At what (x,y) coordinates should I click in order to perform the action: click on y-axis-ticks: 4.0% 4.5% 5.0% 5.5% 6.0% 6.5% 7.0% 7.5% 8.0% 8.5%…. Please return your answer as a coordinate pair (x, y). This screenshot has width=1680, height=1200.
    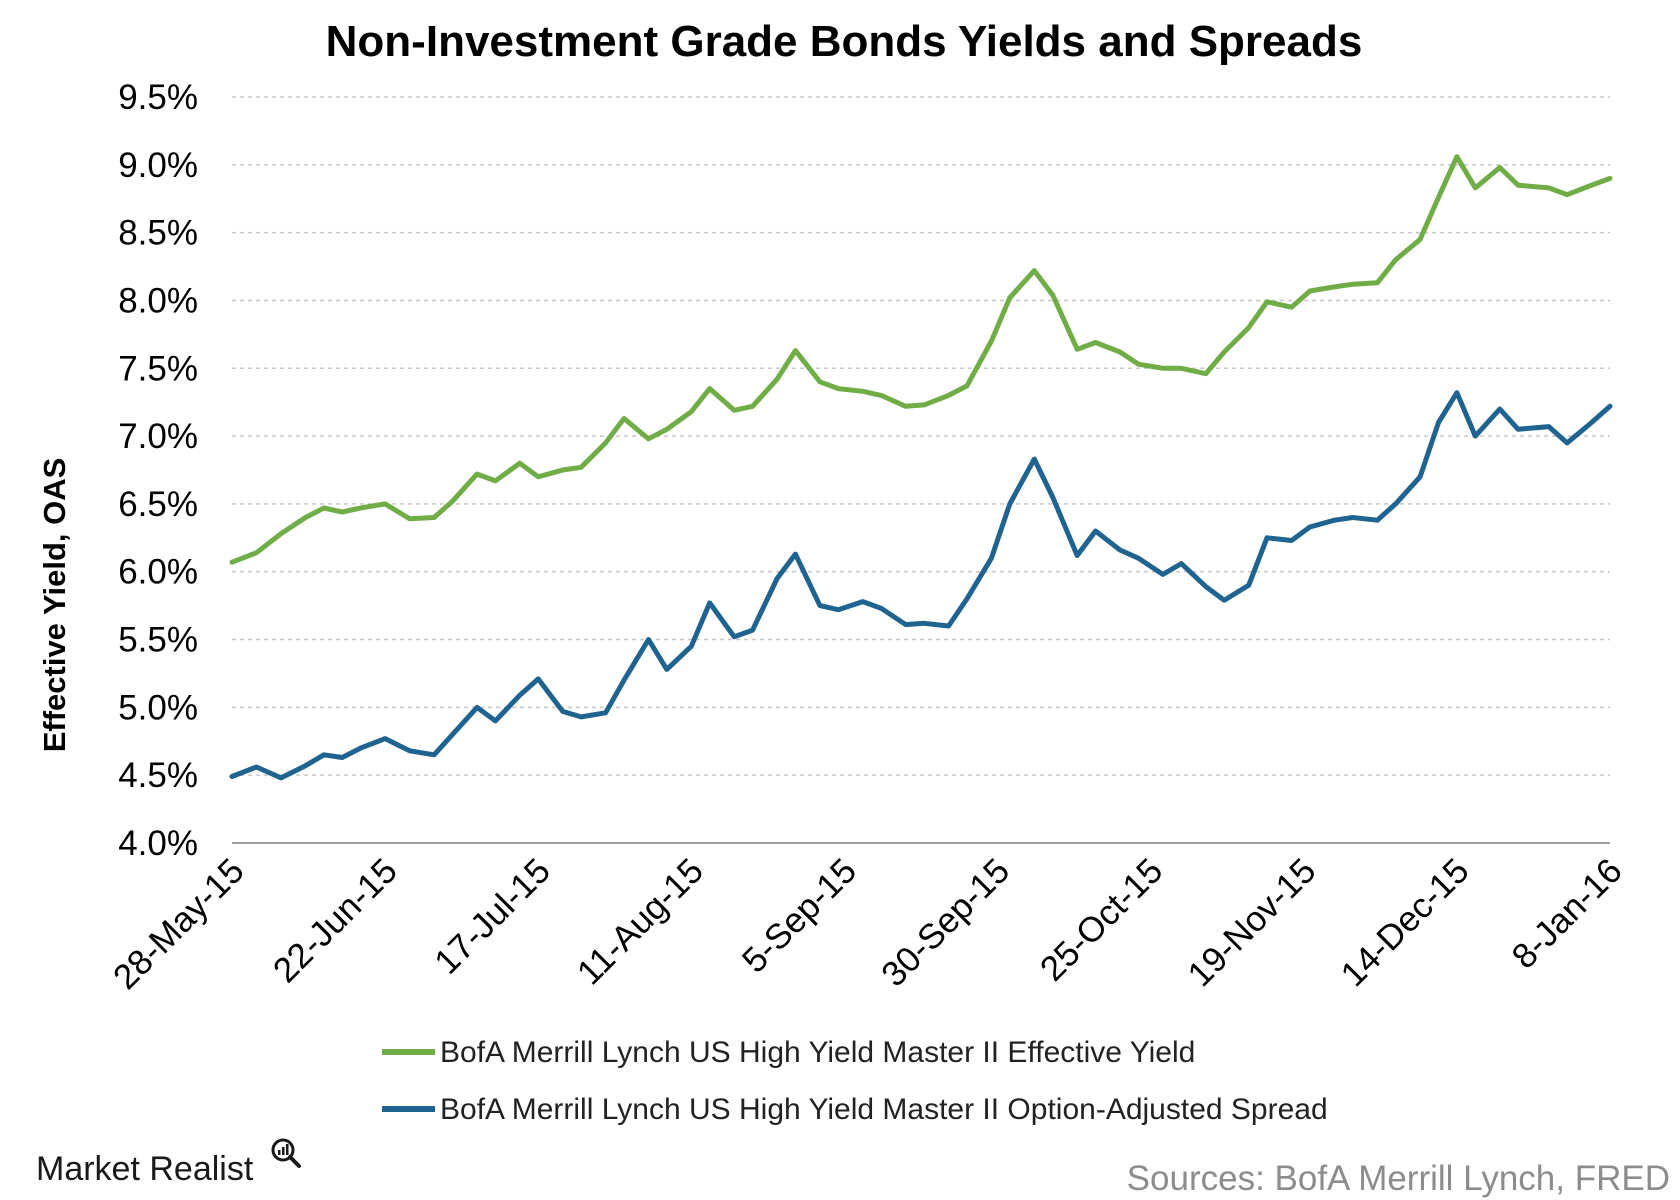
    Looking at the image, I should click on (158, 470).